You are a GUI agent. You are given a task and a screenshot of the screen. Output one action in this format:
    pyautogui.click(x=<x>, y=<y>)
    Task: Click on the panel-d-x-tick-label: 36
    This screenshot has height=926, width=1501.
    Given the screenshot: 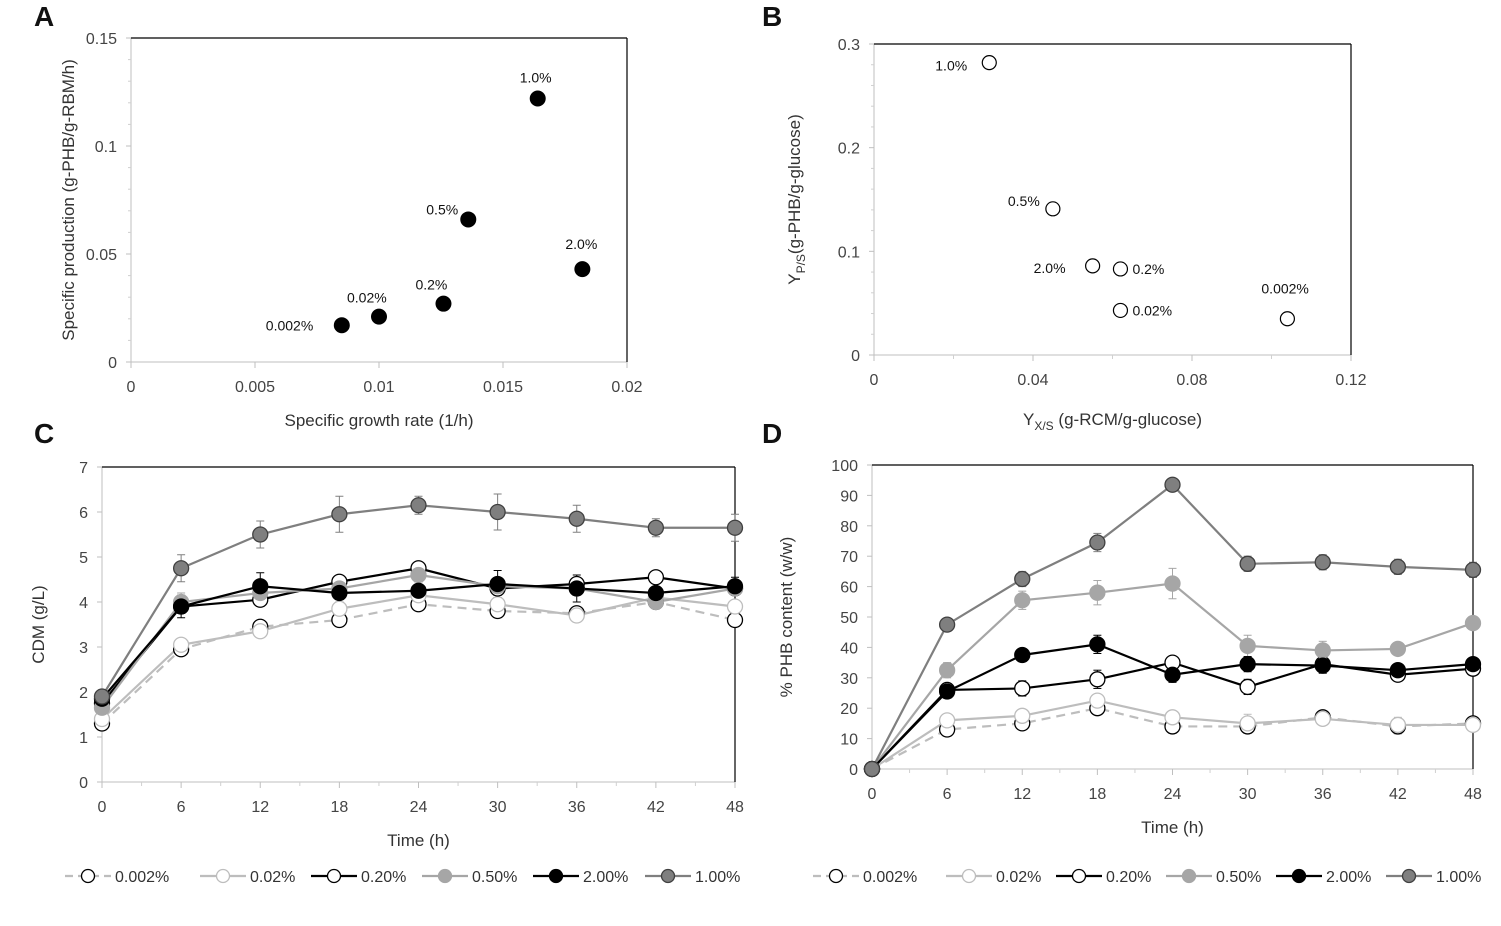 What is the action you would take?
    pyautogui.click(x=1323, y=794)
    